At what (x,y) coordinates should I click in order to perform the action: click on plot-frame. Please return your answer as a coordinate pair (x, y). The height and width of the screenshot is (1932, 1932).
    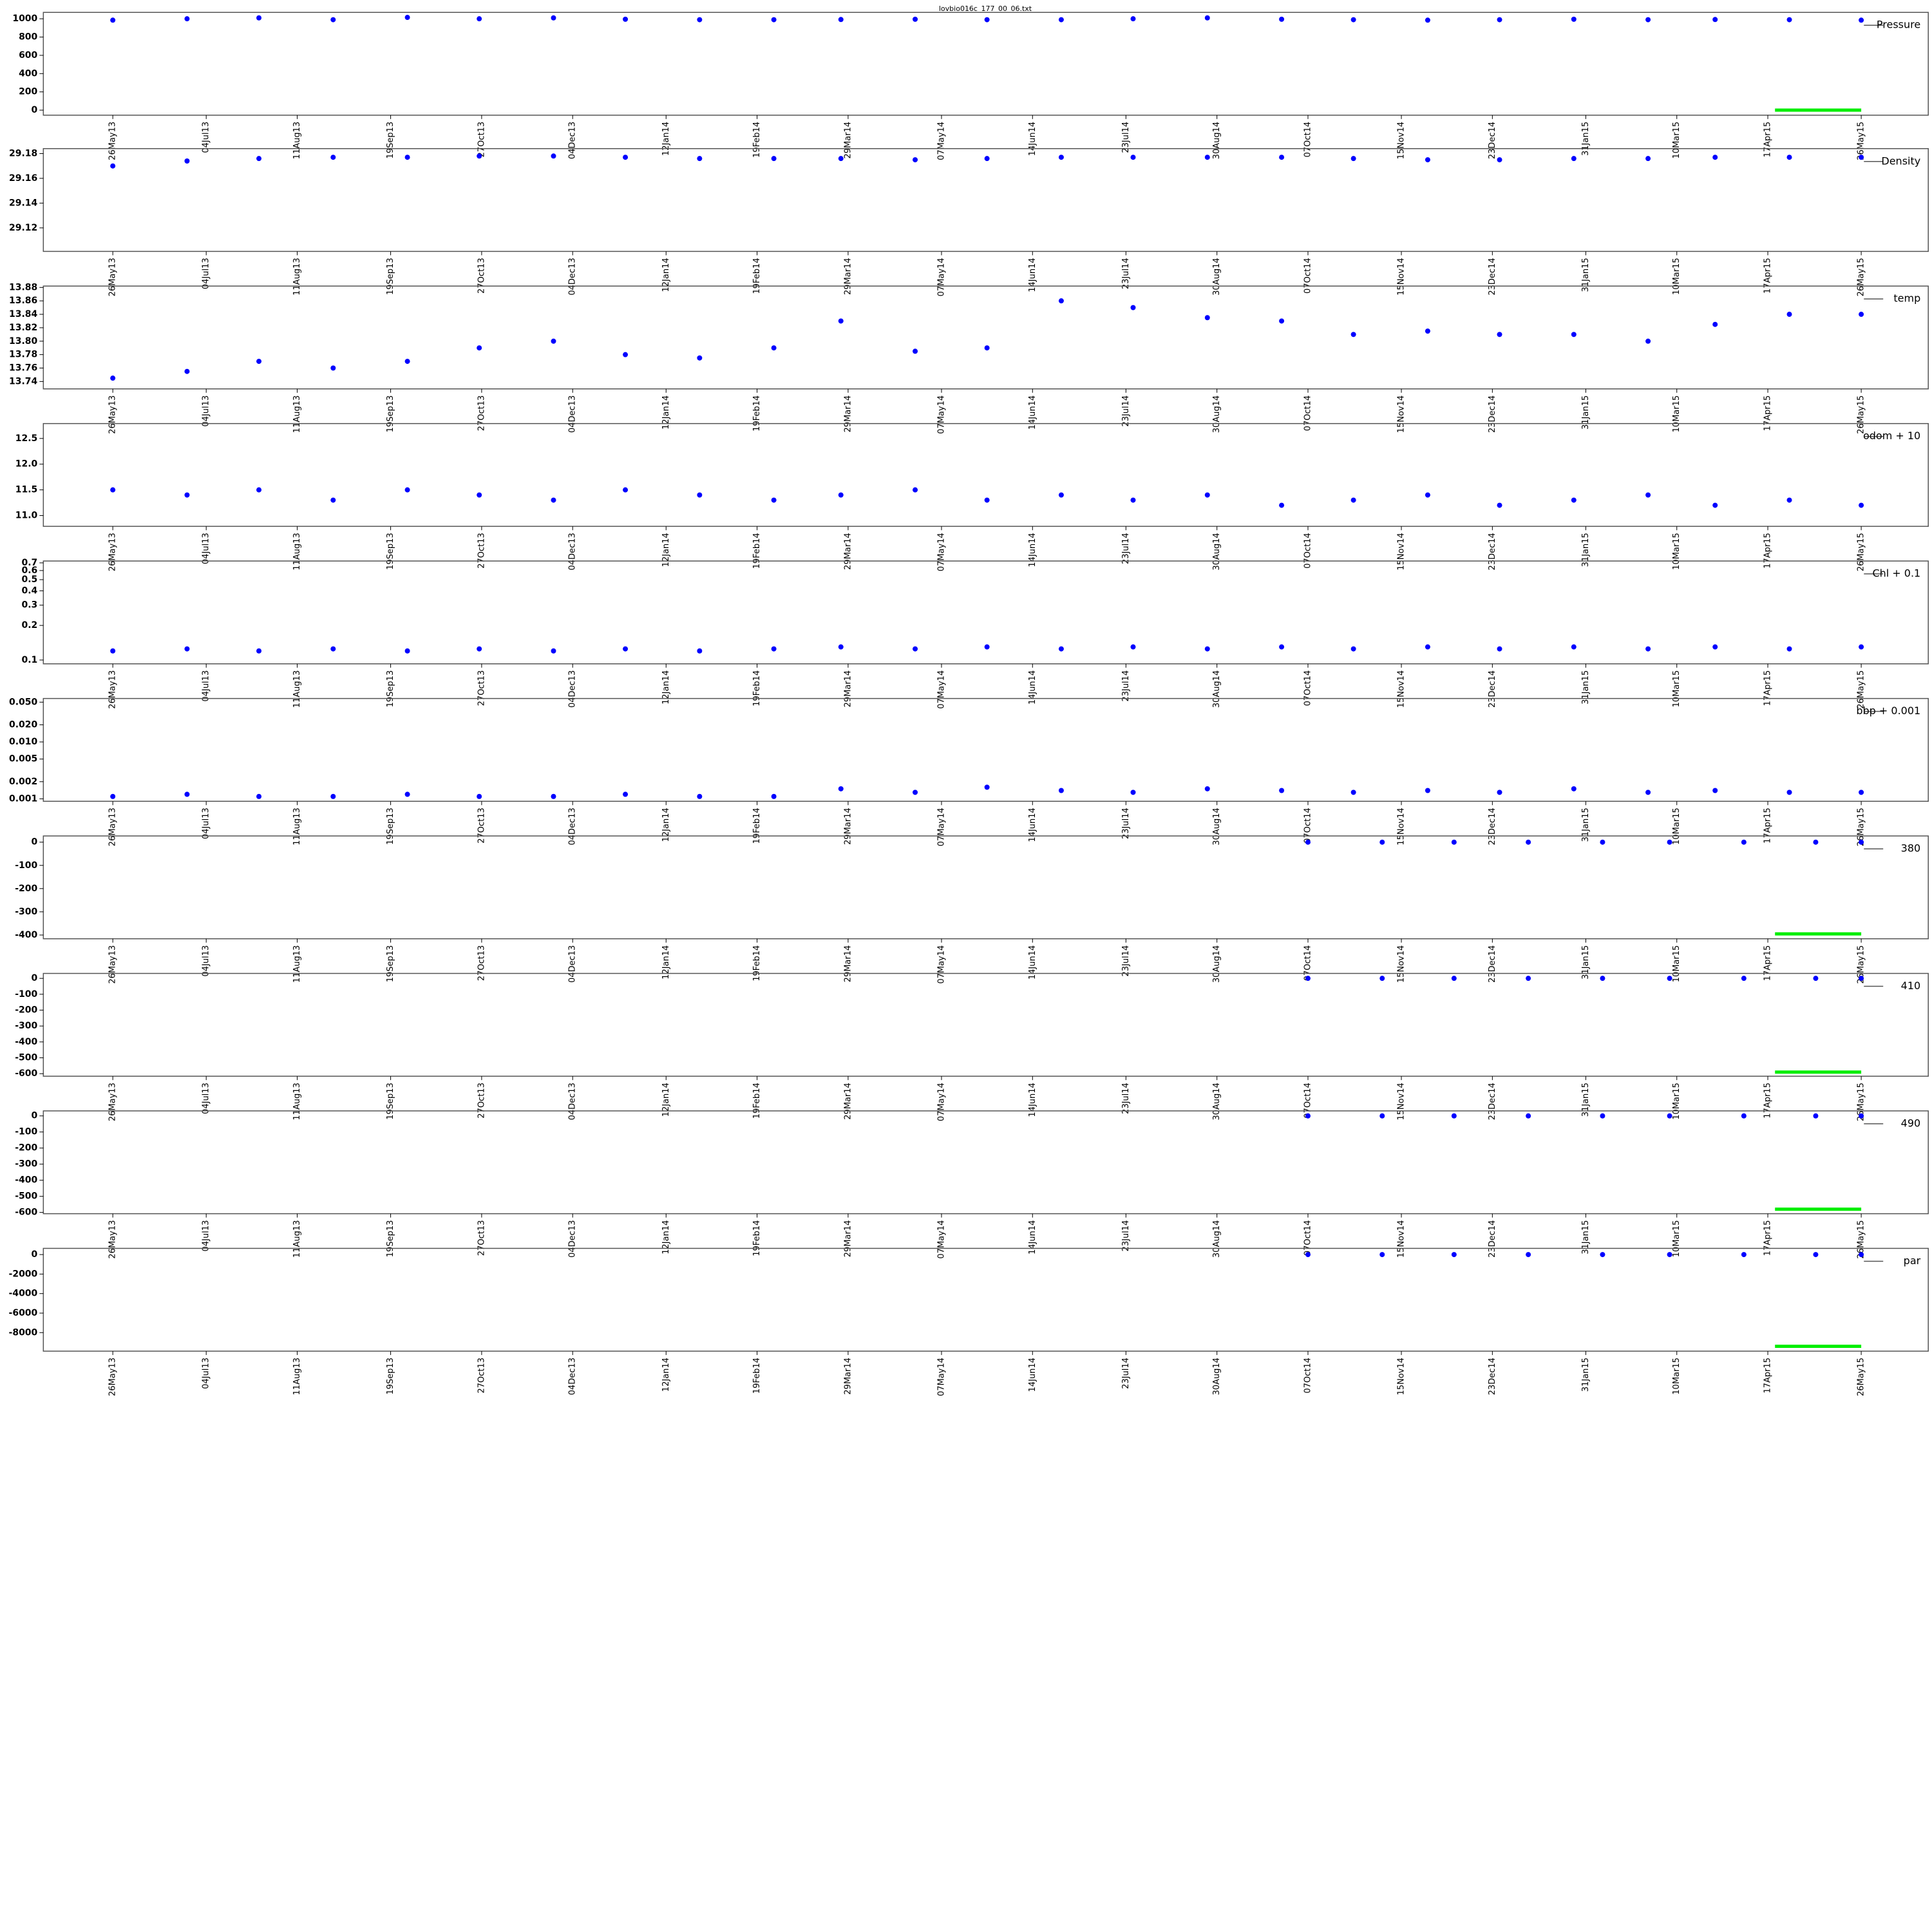
    Looking at the image, I should click on (986, 749).